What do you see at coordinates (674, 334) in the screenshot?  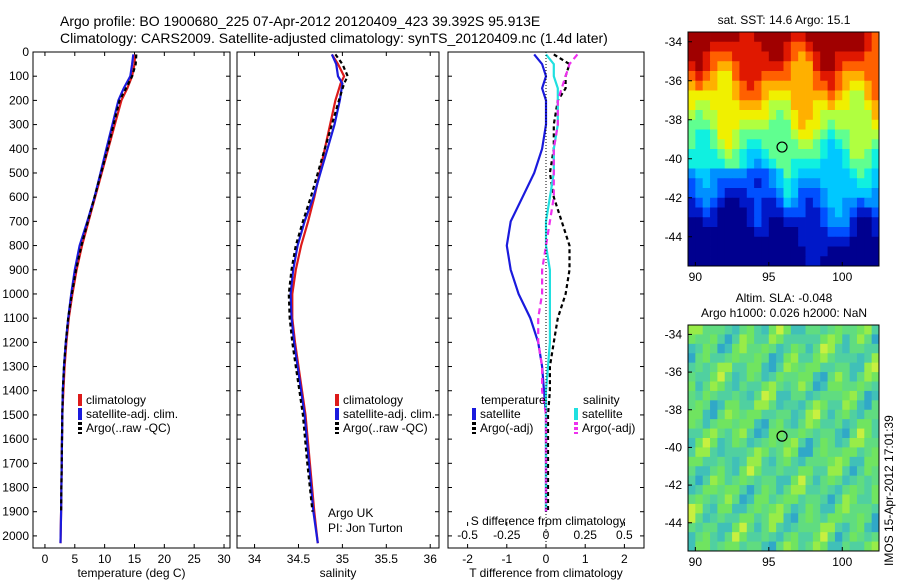 I see `y-tick-label: -34` at bounding box center [674, 334].